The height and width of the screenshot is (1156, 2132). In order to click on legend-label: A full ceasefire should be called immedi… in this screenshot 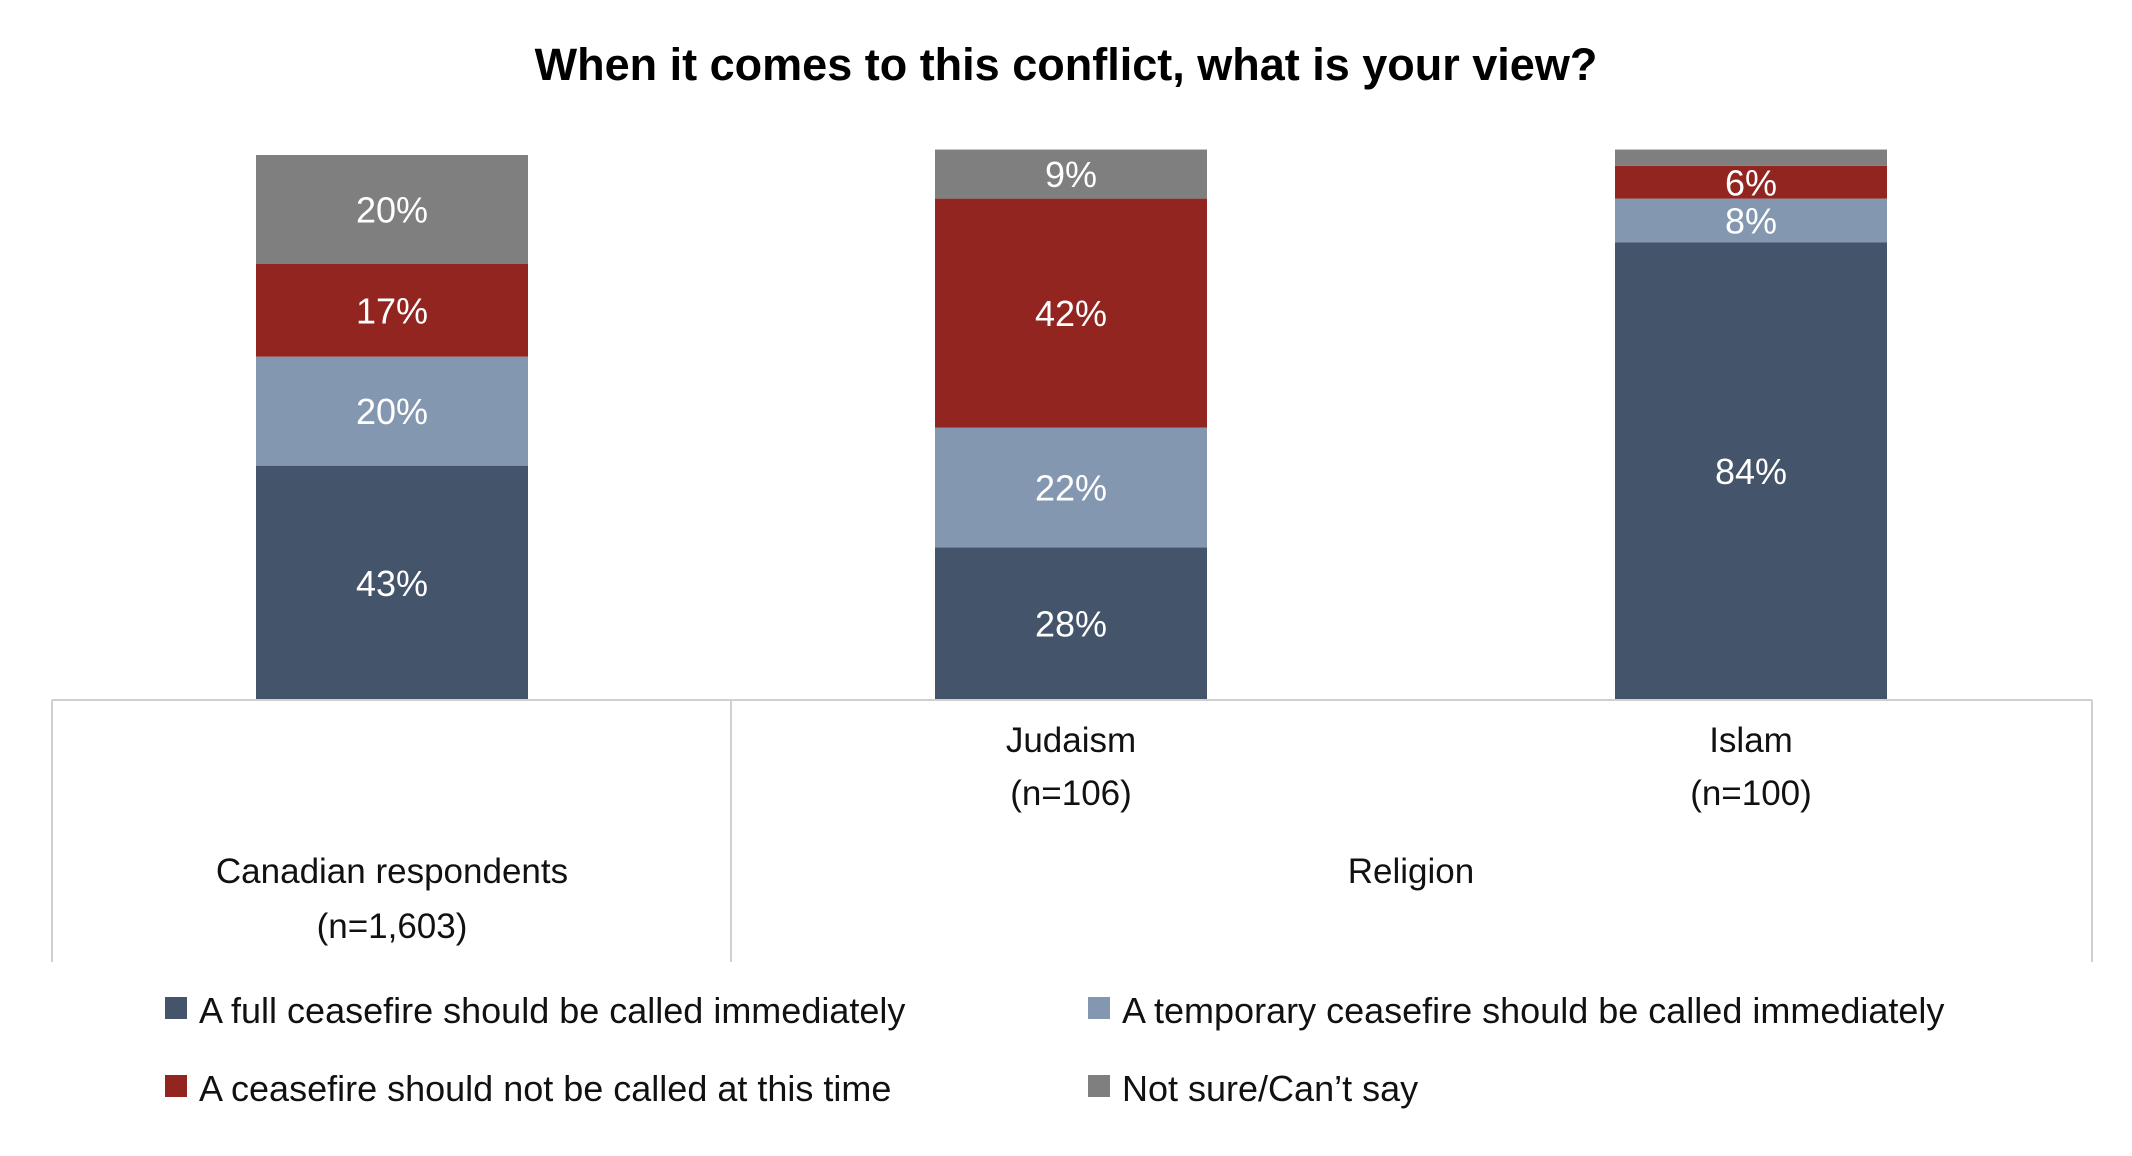, I will do `click(552, 1010)`.